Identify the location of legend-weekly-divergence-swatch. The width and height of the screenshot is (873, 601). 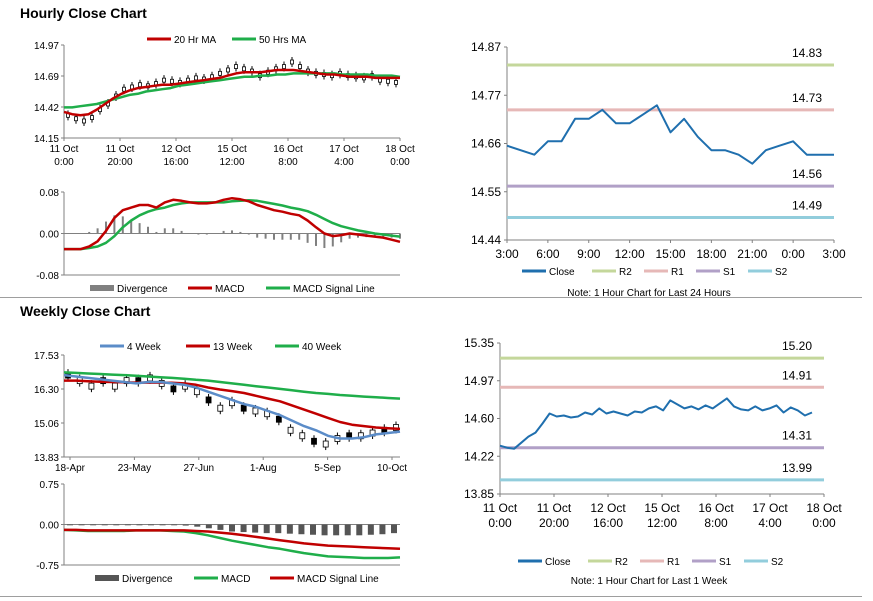
(107, 578).